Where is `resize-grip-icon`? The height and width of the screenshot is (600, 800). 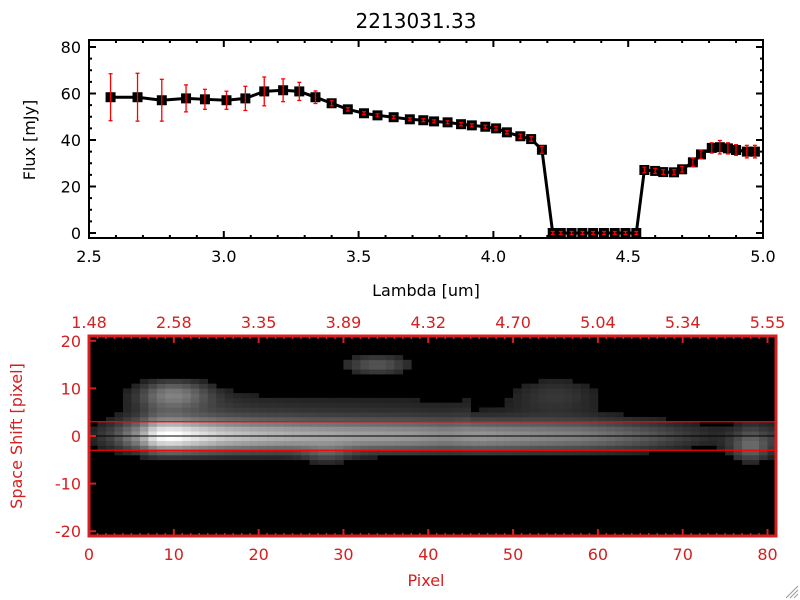 resize-grip-icon is located at coordinates (792, 592).